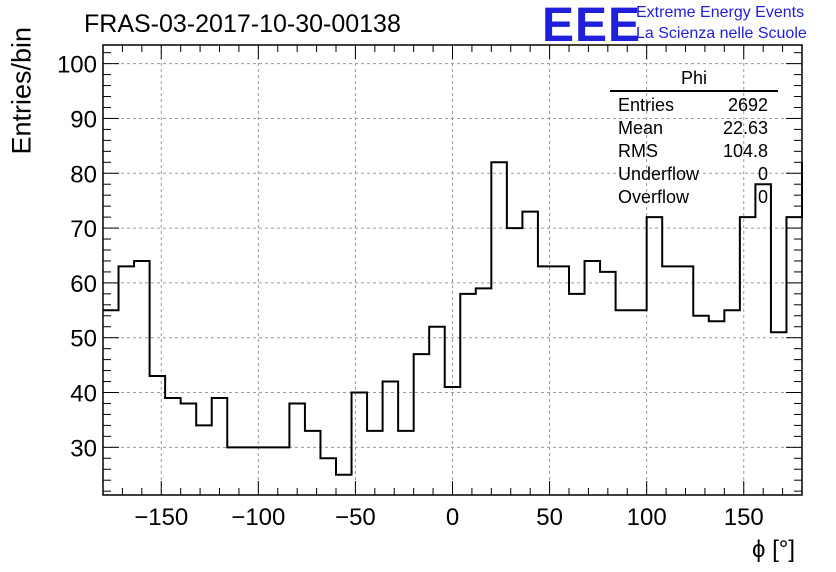 Image resolution: width=836 pixels, height=572 pixels. Describe the element at coordinates (747, 105) in the screenshot. I see `stats-value: 2692` at that location.